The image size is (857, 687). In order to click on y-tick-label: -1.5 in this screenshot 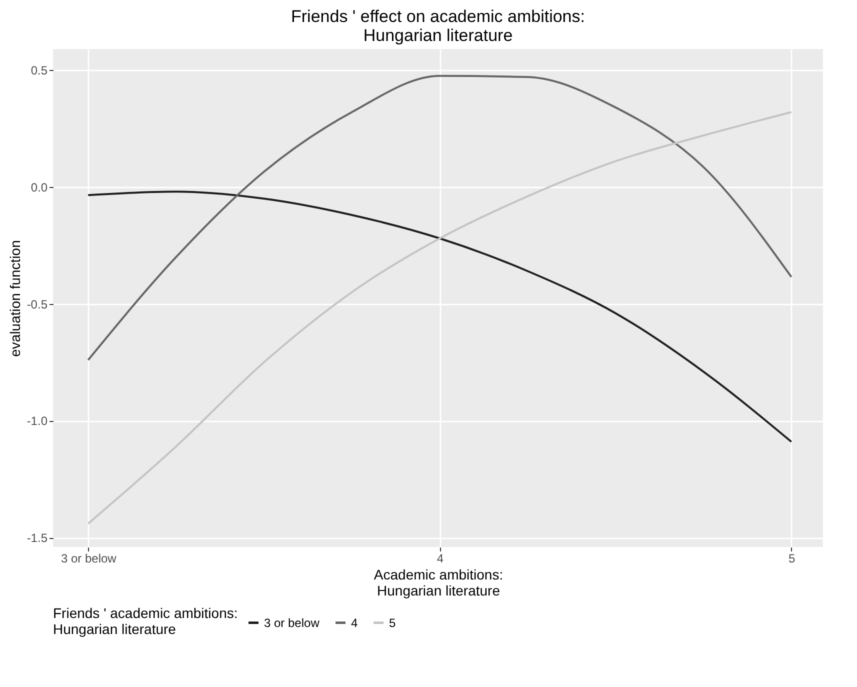, I will do `click(37, 538)`.